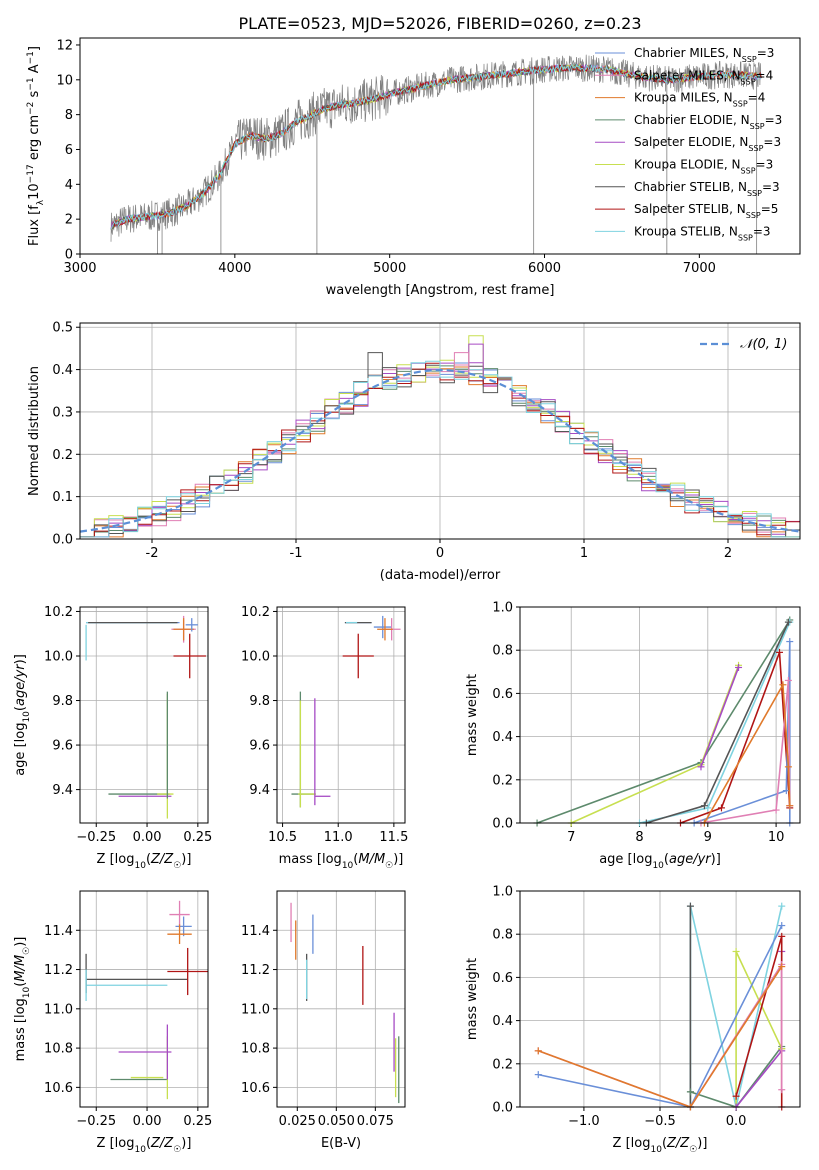 This screenshot has width=819, height=1170. I want to click on spectrum-model-line, so click(436, 146).